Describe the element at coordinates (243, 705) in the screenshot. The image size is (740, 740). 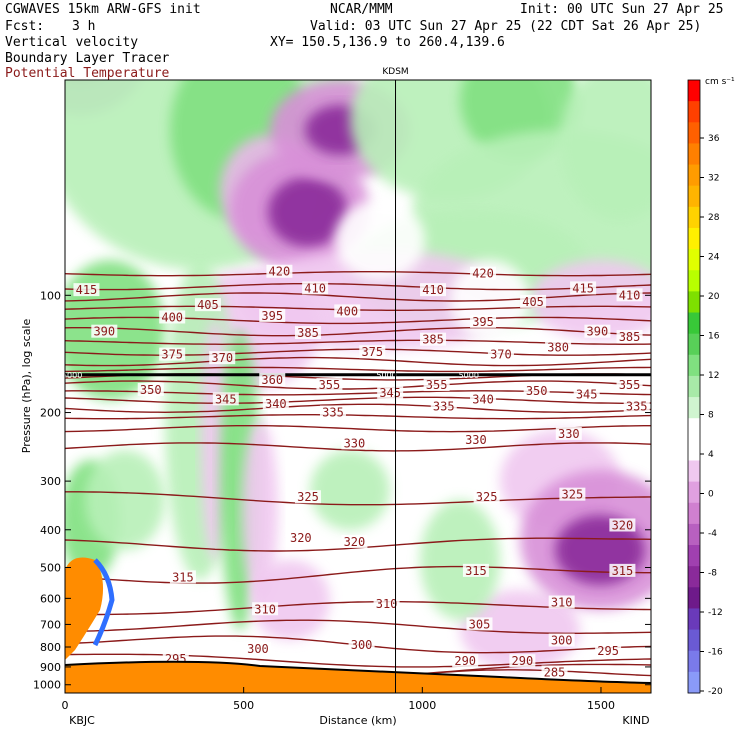
I see `x-tick-label: 500` at that location.